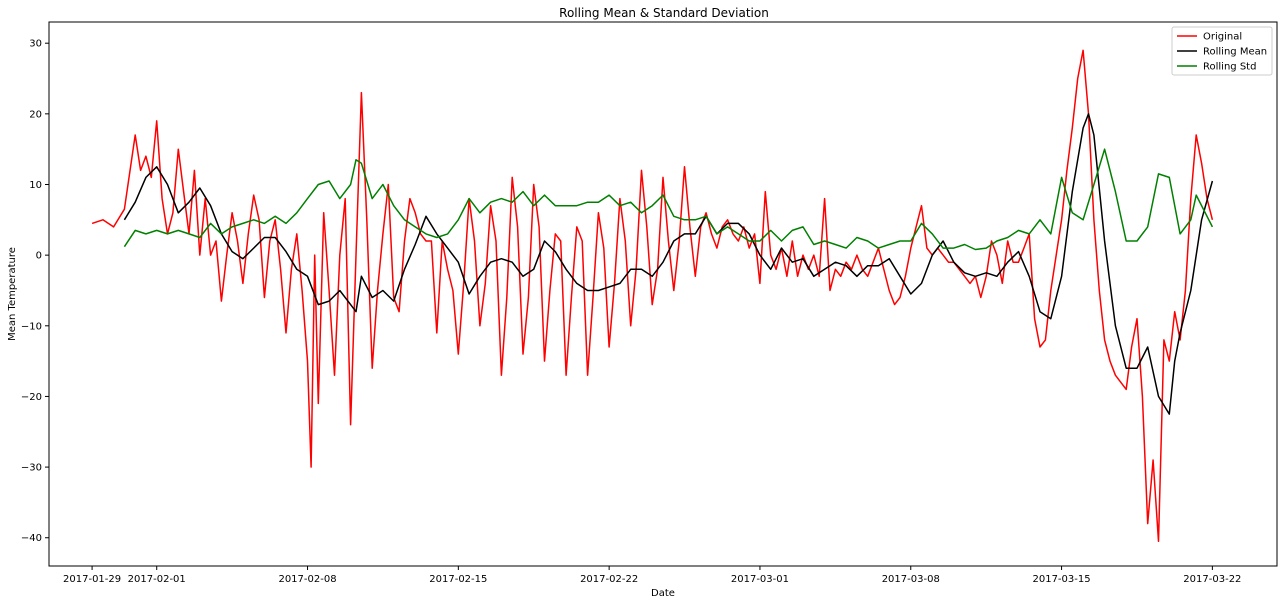  Describe the element at coordinates (31, 397) in the screenshot. I see `y-tick-label: −20` at that location.